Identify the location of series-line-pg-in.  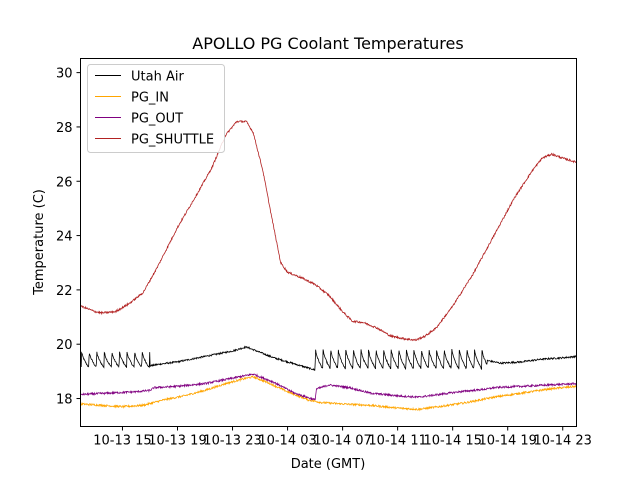
(328, 393).